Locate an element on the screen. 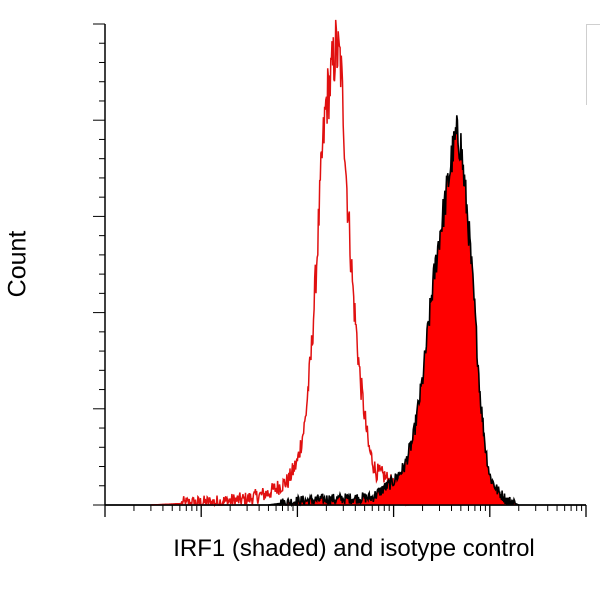  x-axis-label: IRF1 (shaded) and isotype control is located at coordinates (354, 548).